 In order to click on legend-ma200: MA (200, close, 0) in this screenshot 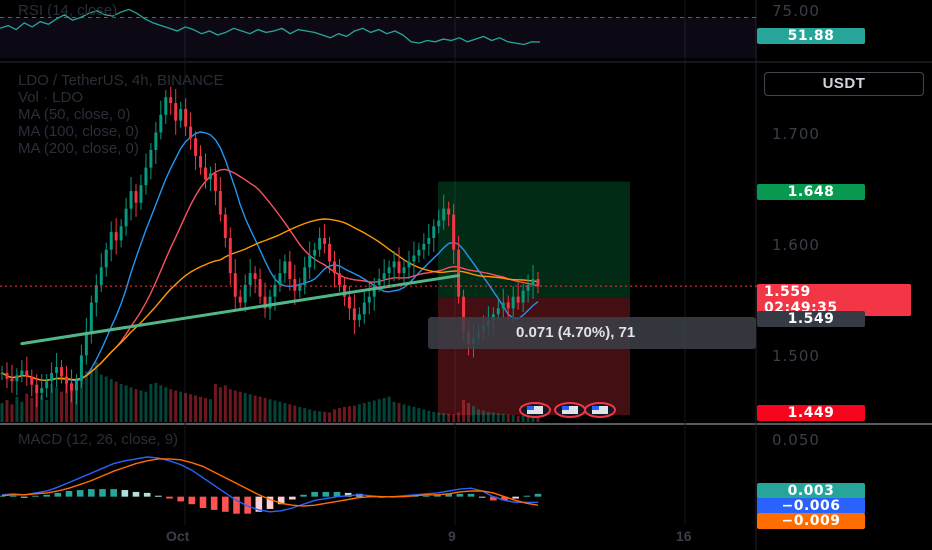, I will do `click(78, 148)`.